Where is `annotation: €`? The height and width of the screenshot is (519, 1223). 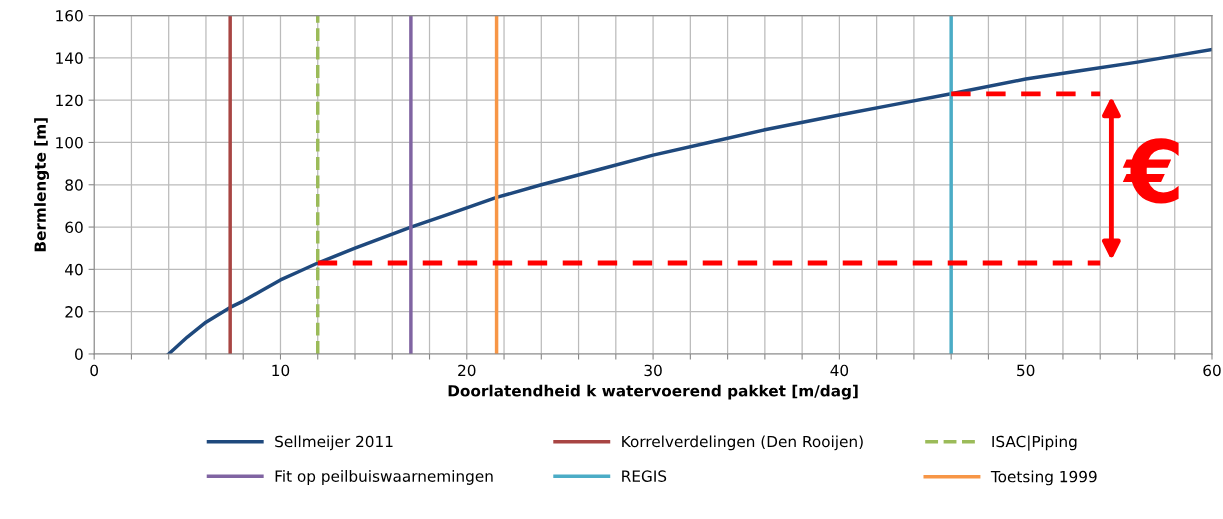
annotation: € is located at coordinates (1150, 171).